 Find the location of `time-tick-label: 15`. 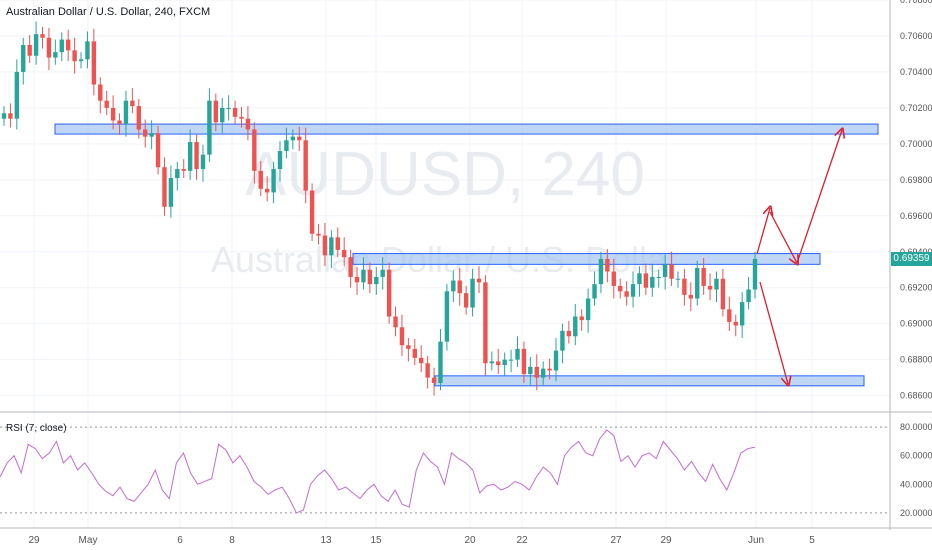

time-tick-label: 15 is located at coordinates (376, 540).